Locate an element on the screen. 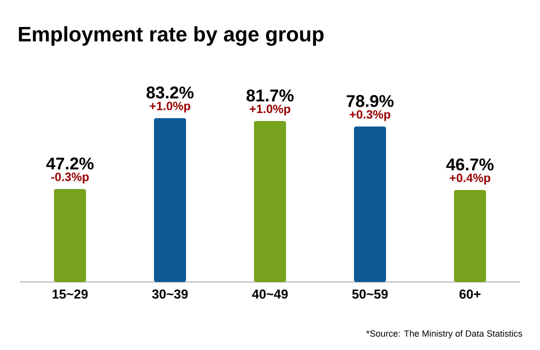  x-tick-label: 30~39 is located at coordinates (170, 294).